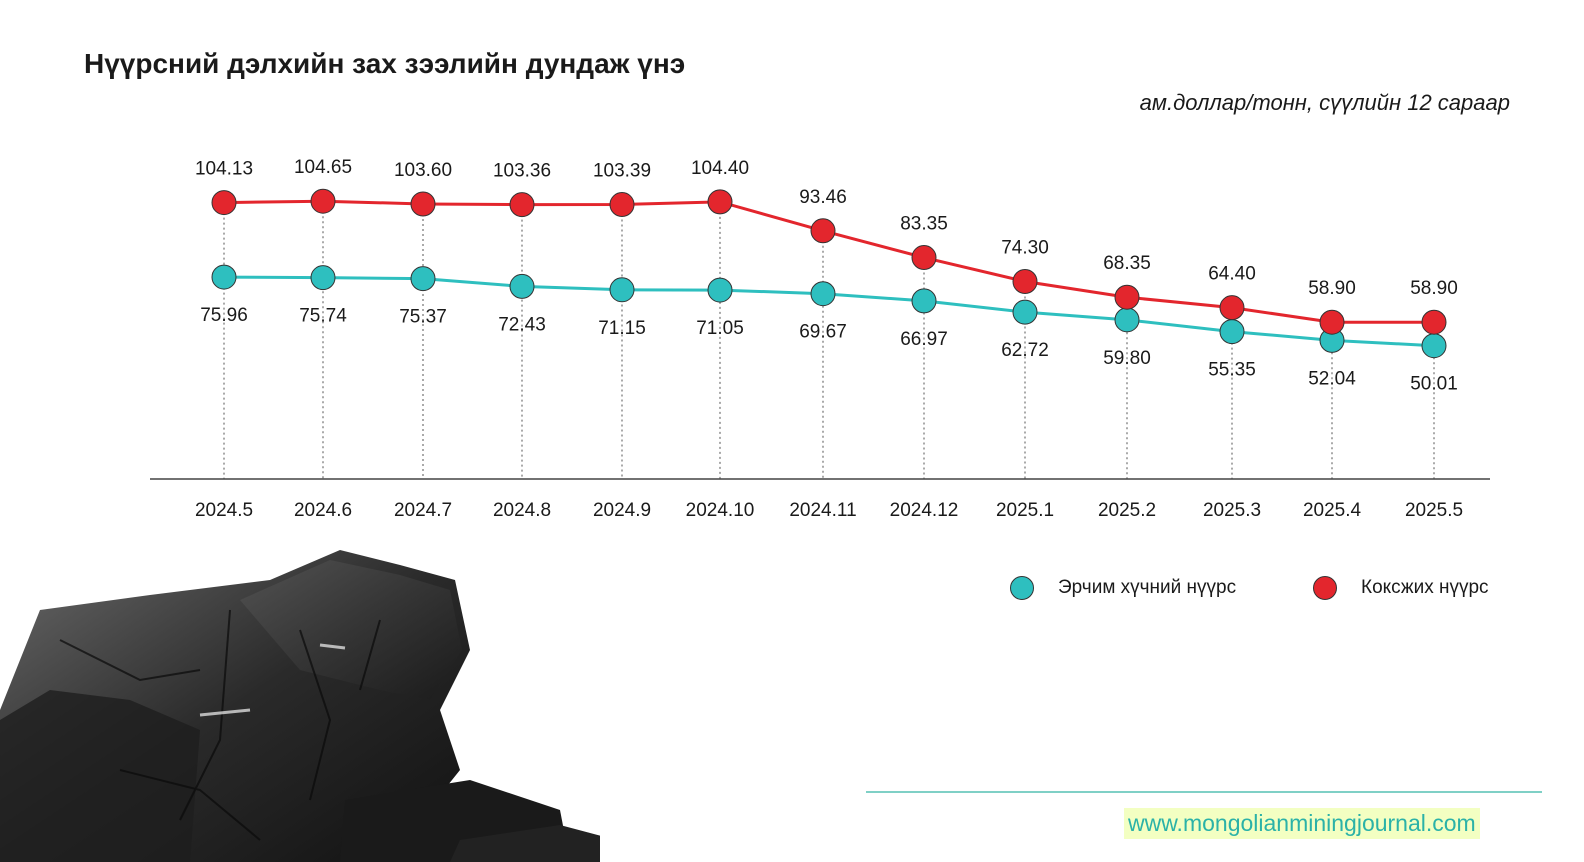 The height and width of the screenshot is (862, 1584). Describe the element at coordinates (385, 63) in the screenshot. I see `chart-title: Нүүрсний дэлхийн зах зээлийн дундаж үнэ` at that location.